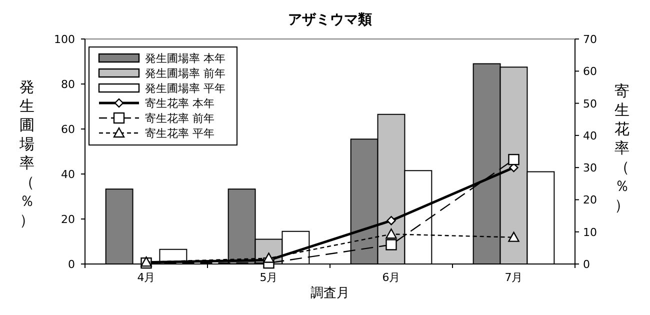 This screenshot has height=315, width=650. Describe the element at coordinates (590, 200) in the screenshot. I see `y2-tick-label: 20` at that location.